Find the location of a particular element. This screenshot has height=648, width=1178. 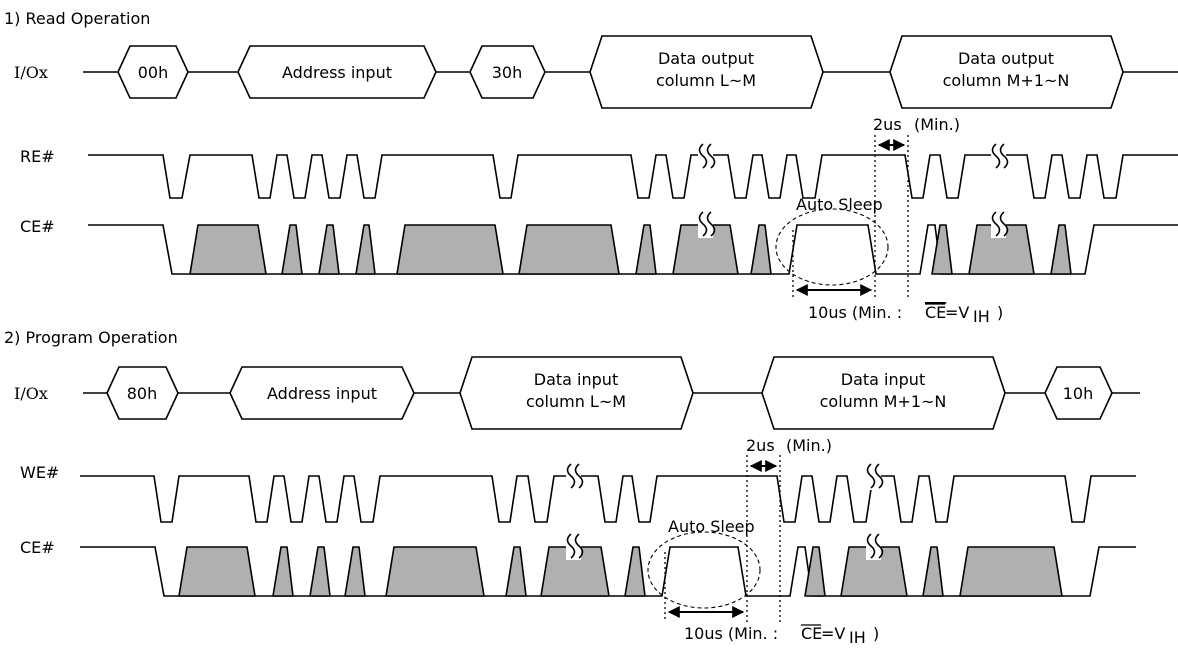

program-10us-label: 10us (Min. : is located at coordinates (731, 633).